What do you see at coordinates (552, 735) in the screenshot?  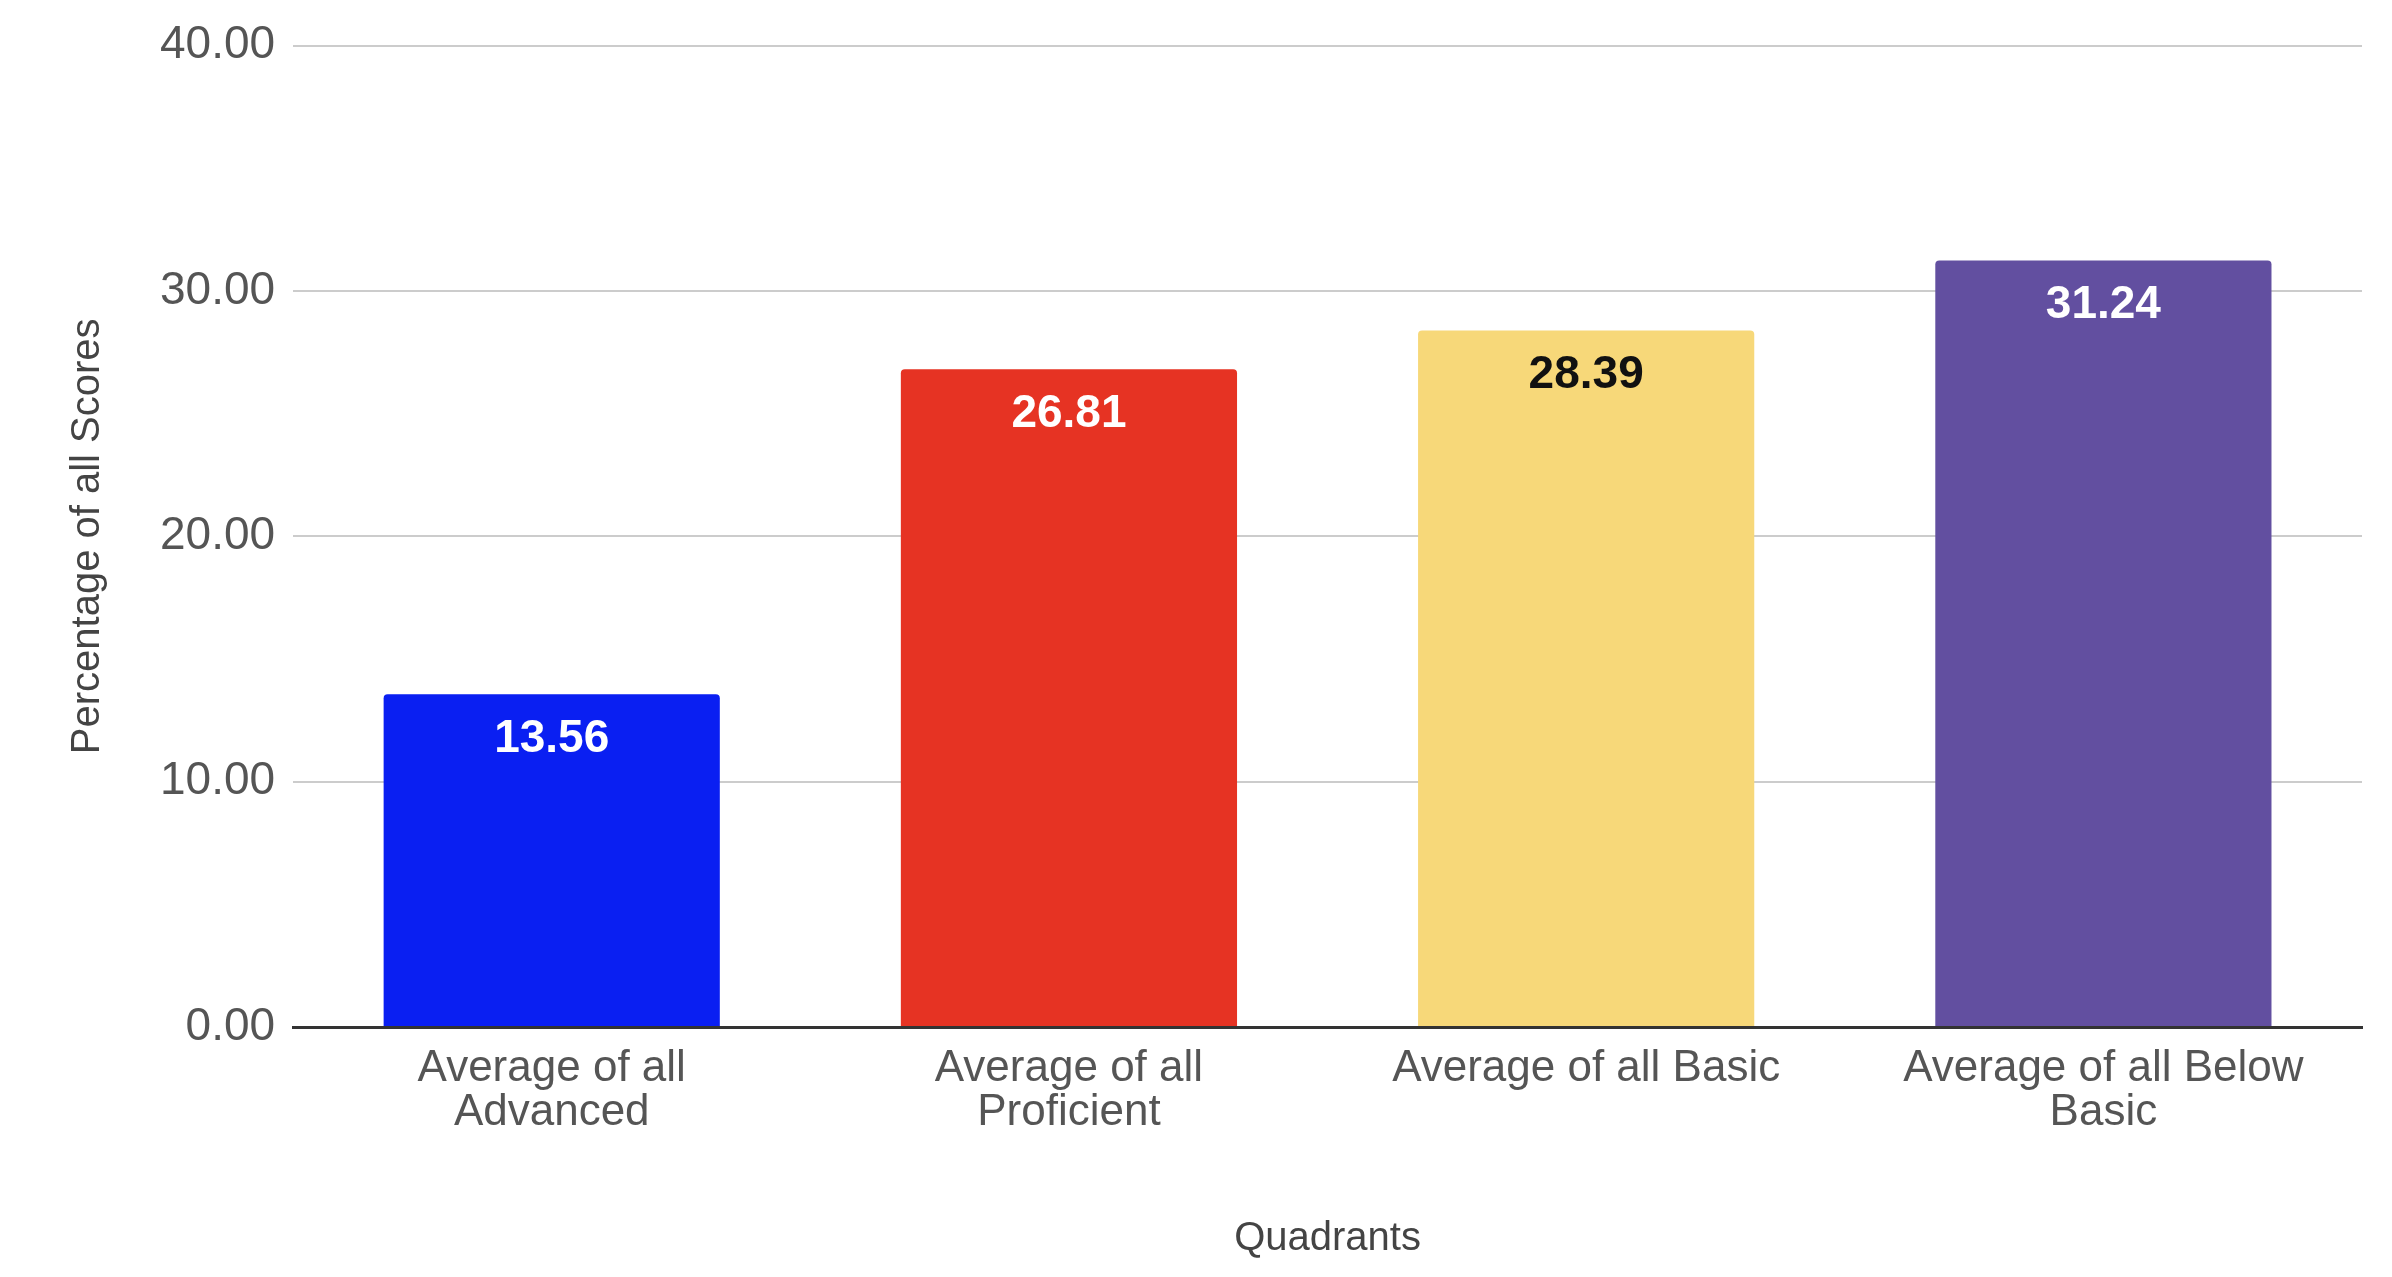 I see `data-label: 13.56` at bounding box center [552, 735].